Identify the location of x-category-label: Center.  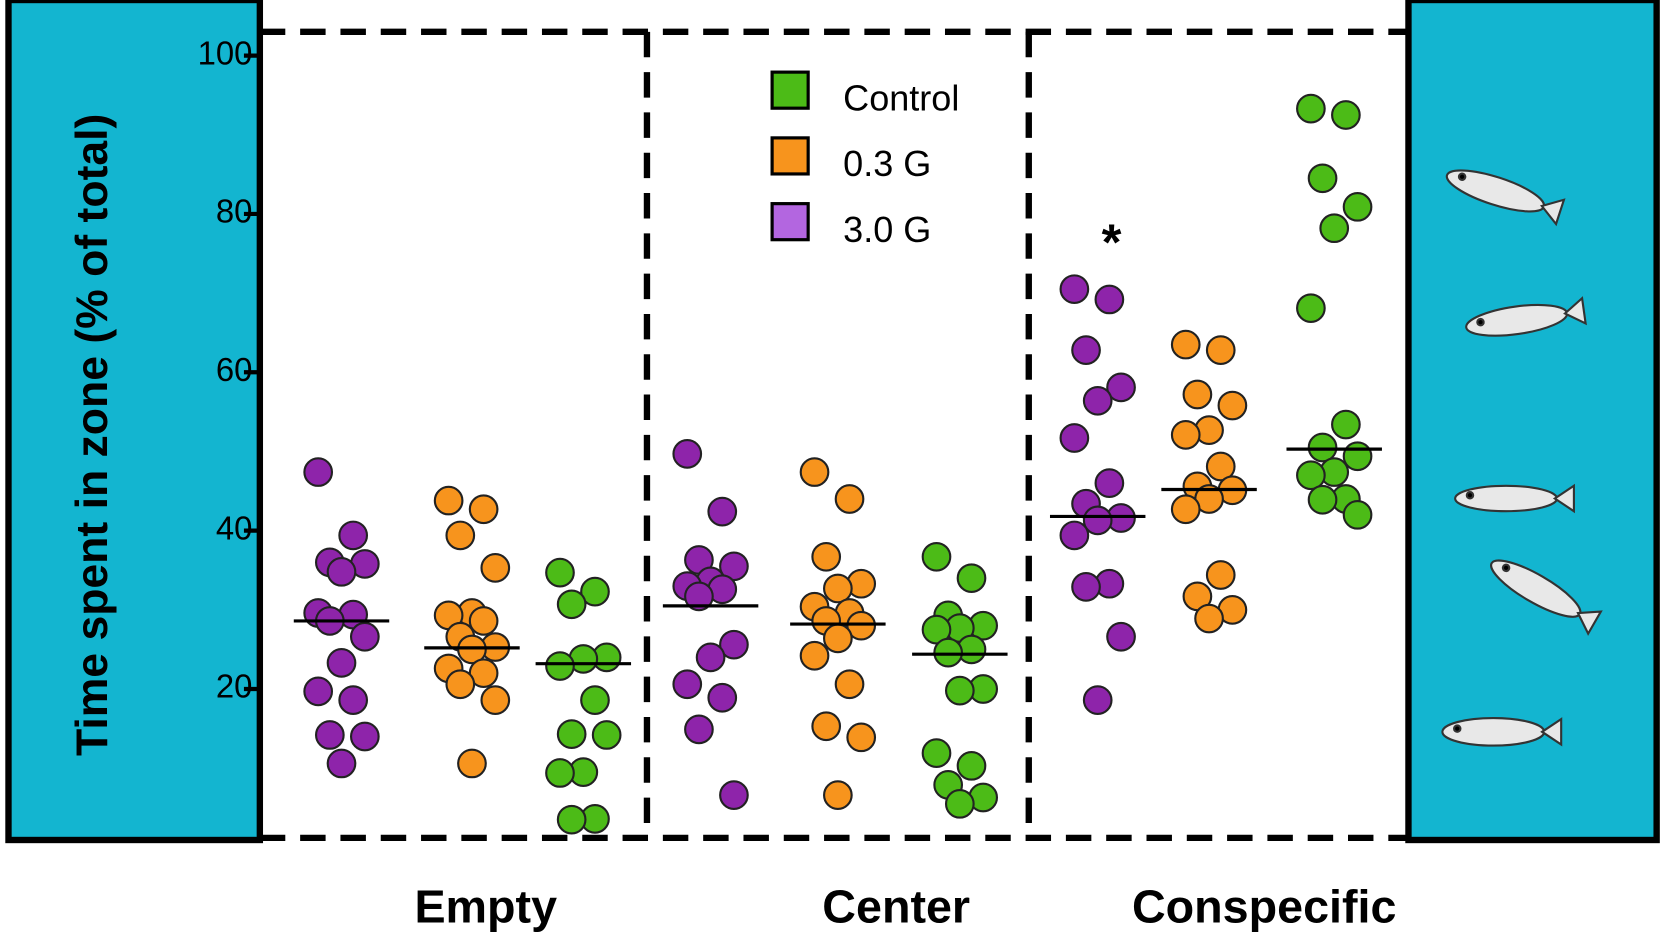
(896, 906).